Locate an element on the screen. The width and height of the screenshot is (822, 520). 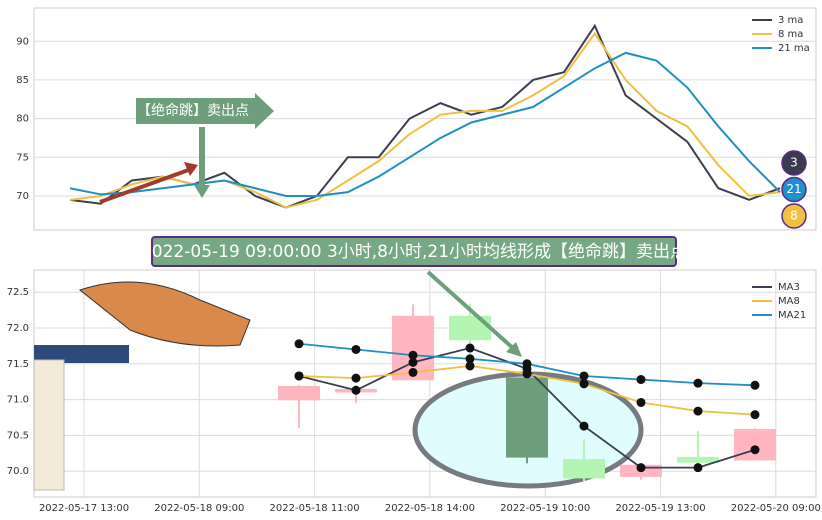
green-arrow-head is located at coordinates (202, 191).